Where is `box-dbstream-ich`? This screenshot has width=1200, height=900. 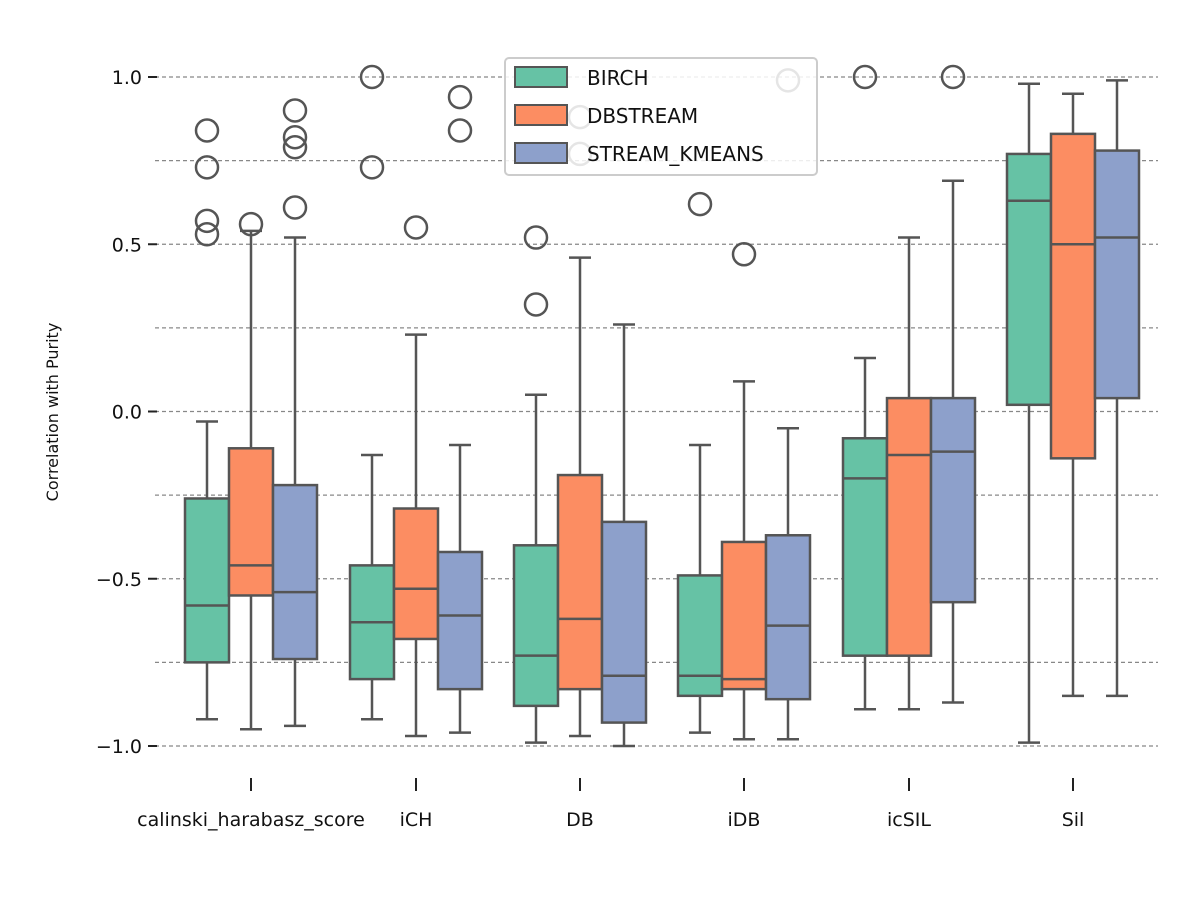 box-dbstream-ich is located at coordinates (416, 535).